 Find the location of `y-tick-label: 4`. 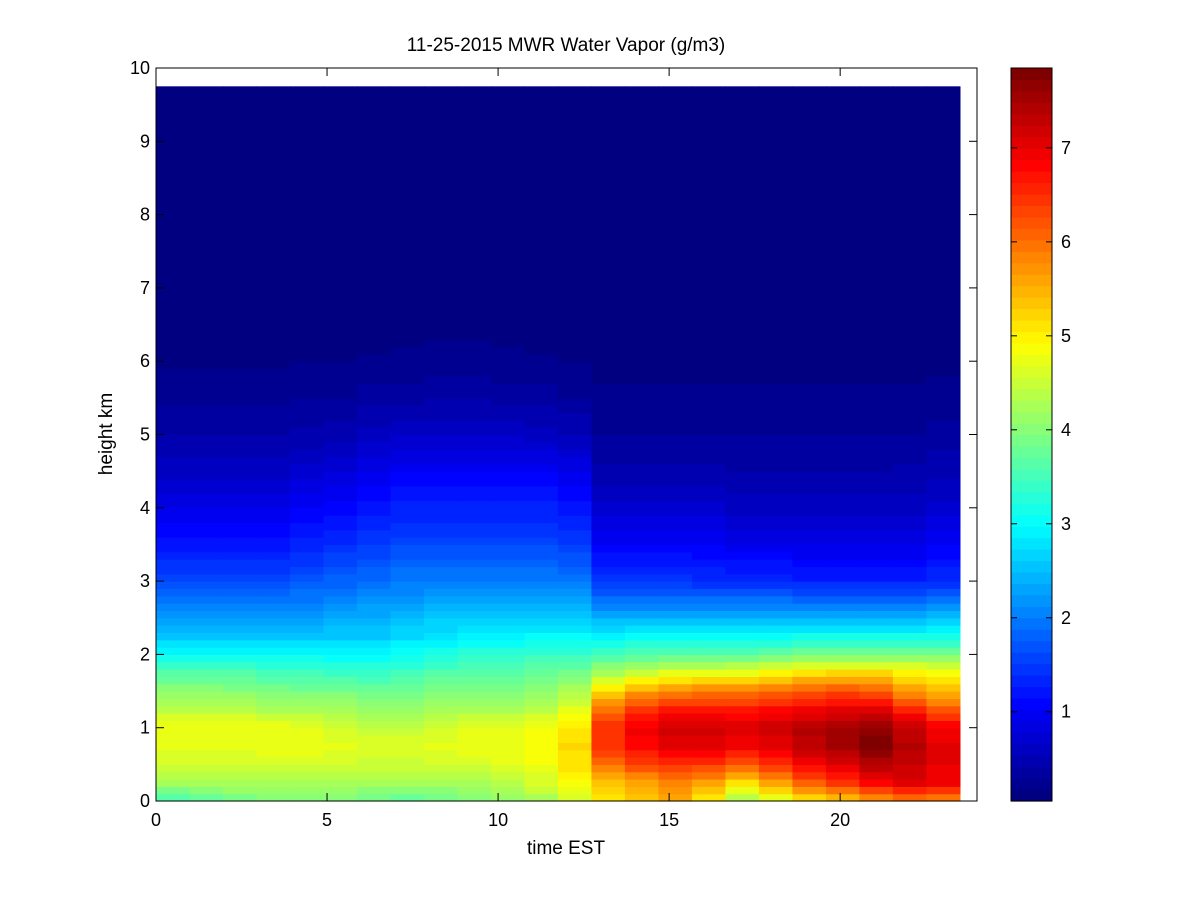

y-tick-label: 4 is located at coordinates (145, 508).